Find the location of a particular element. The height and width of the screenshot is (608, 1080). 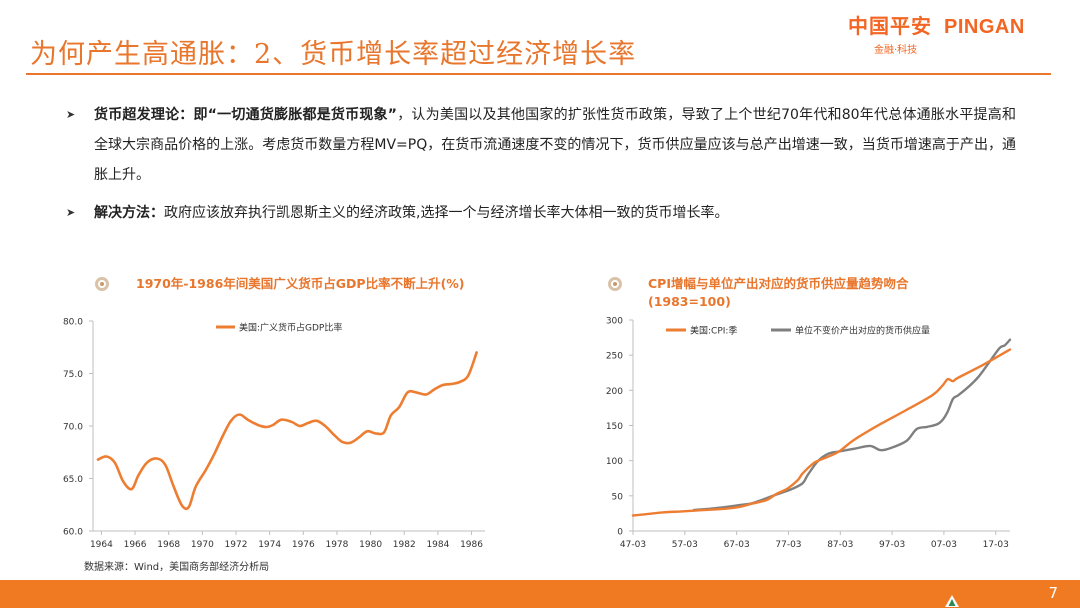

chart1-x-tick-label: 1972 is located at coordinates (236, 545).